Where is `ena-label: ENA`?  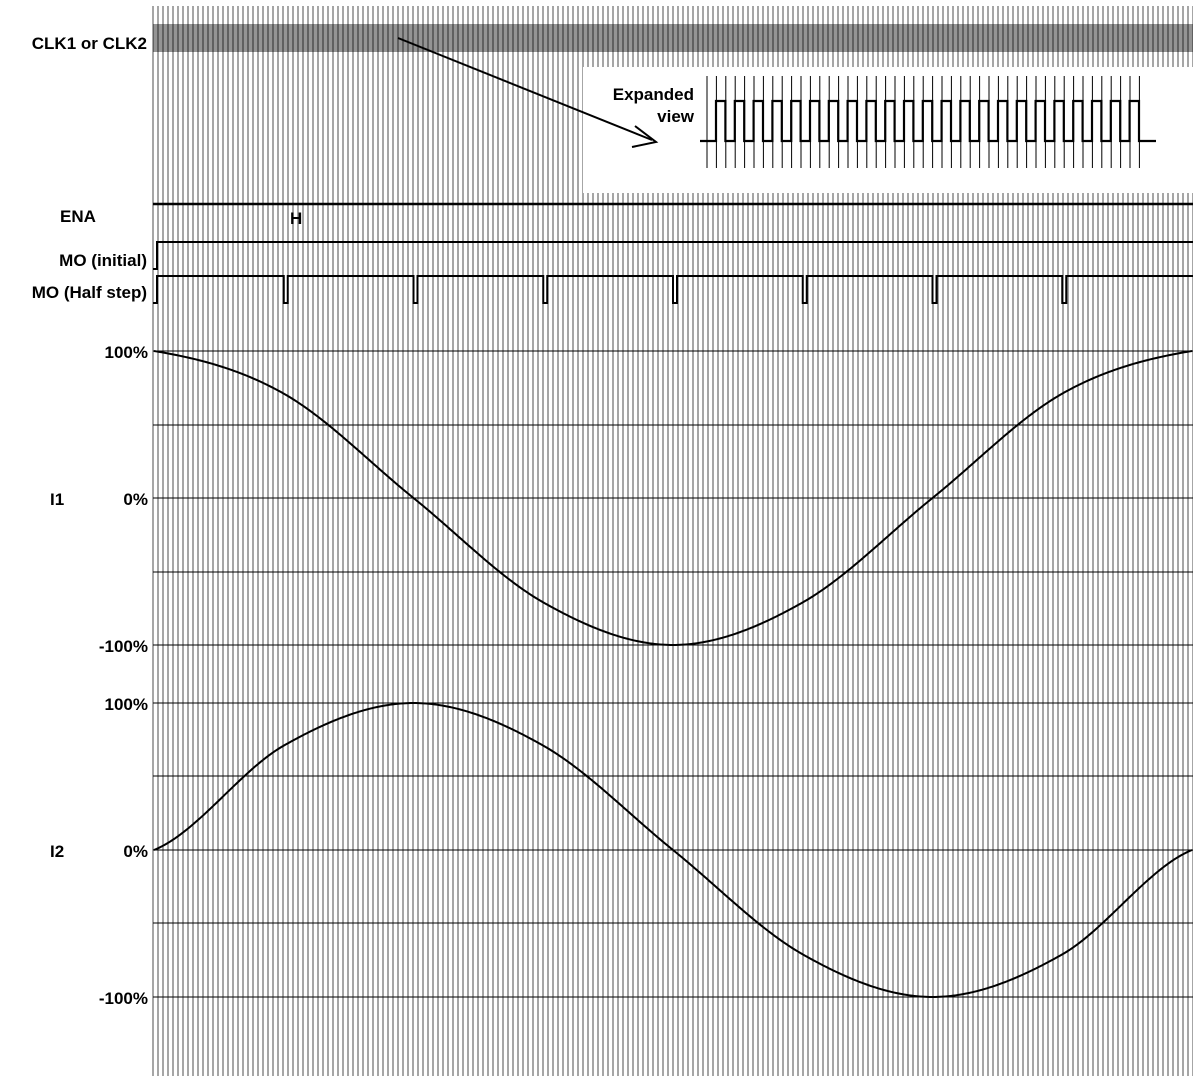
ena-label: ENA is located at coordinates (78, 216).